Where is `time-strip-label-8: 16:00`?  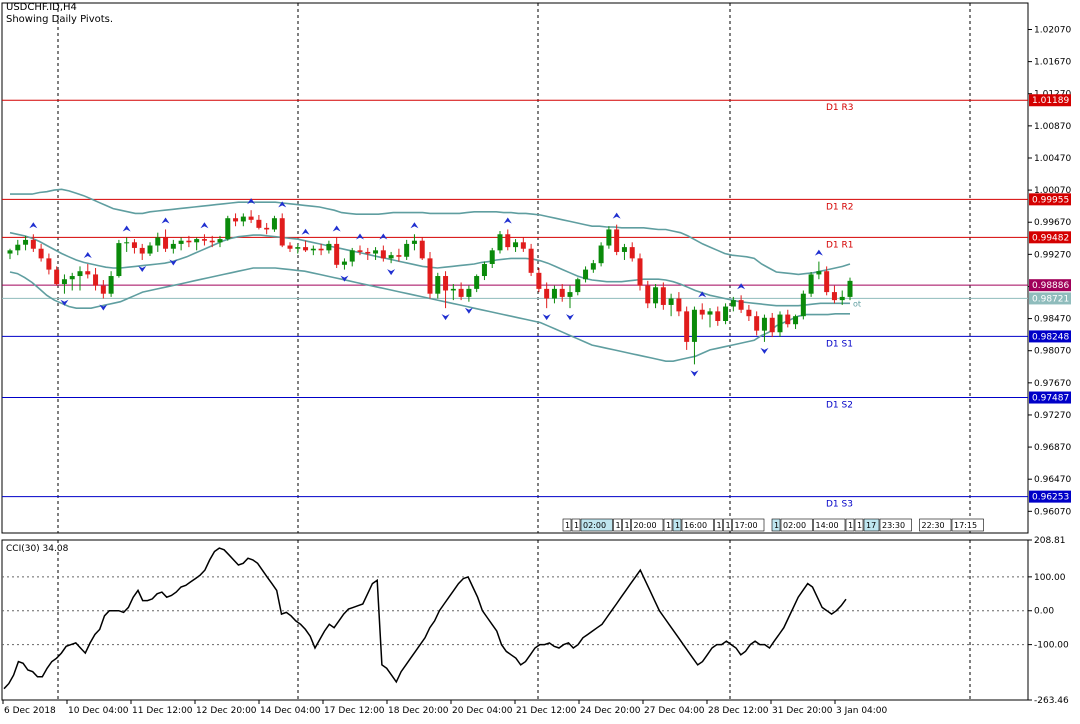
time-strip-label-8: 16:00 is located at coordinates (695, 525).